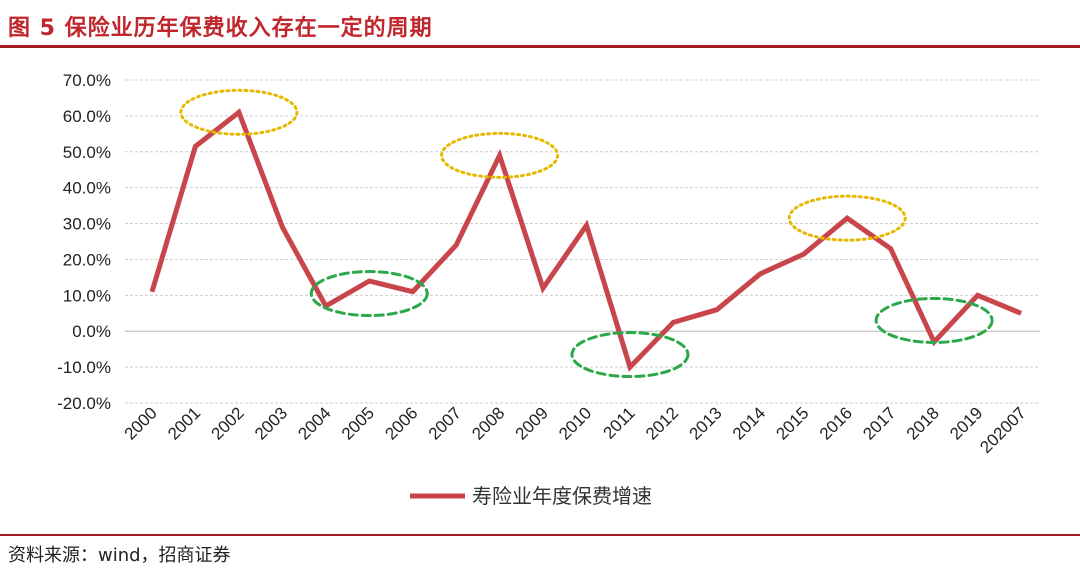 The width and height of the screenshot is (1080, 572). I want to click on x-tick-label: 2005, so click(358, 423).